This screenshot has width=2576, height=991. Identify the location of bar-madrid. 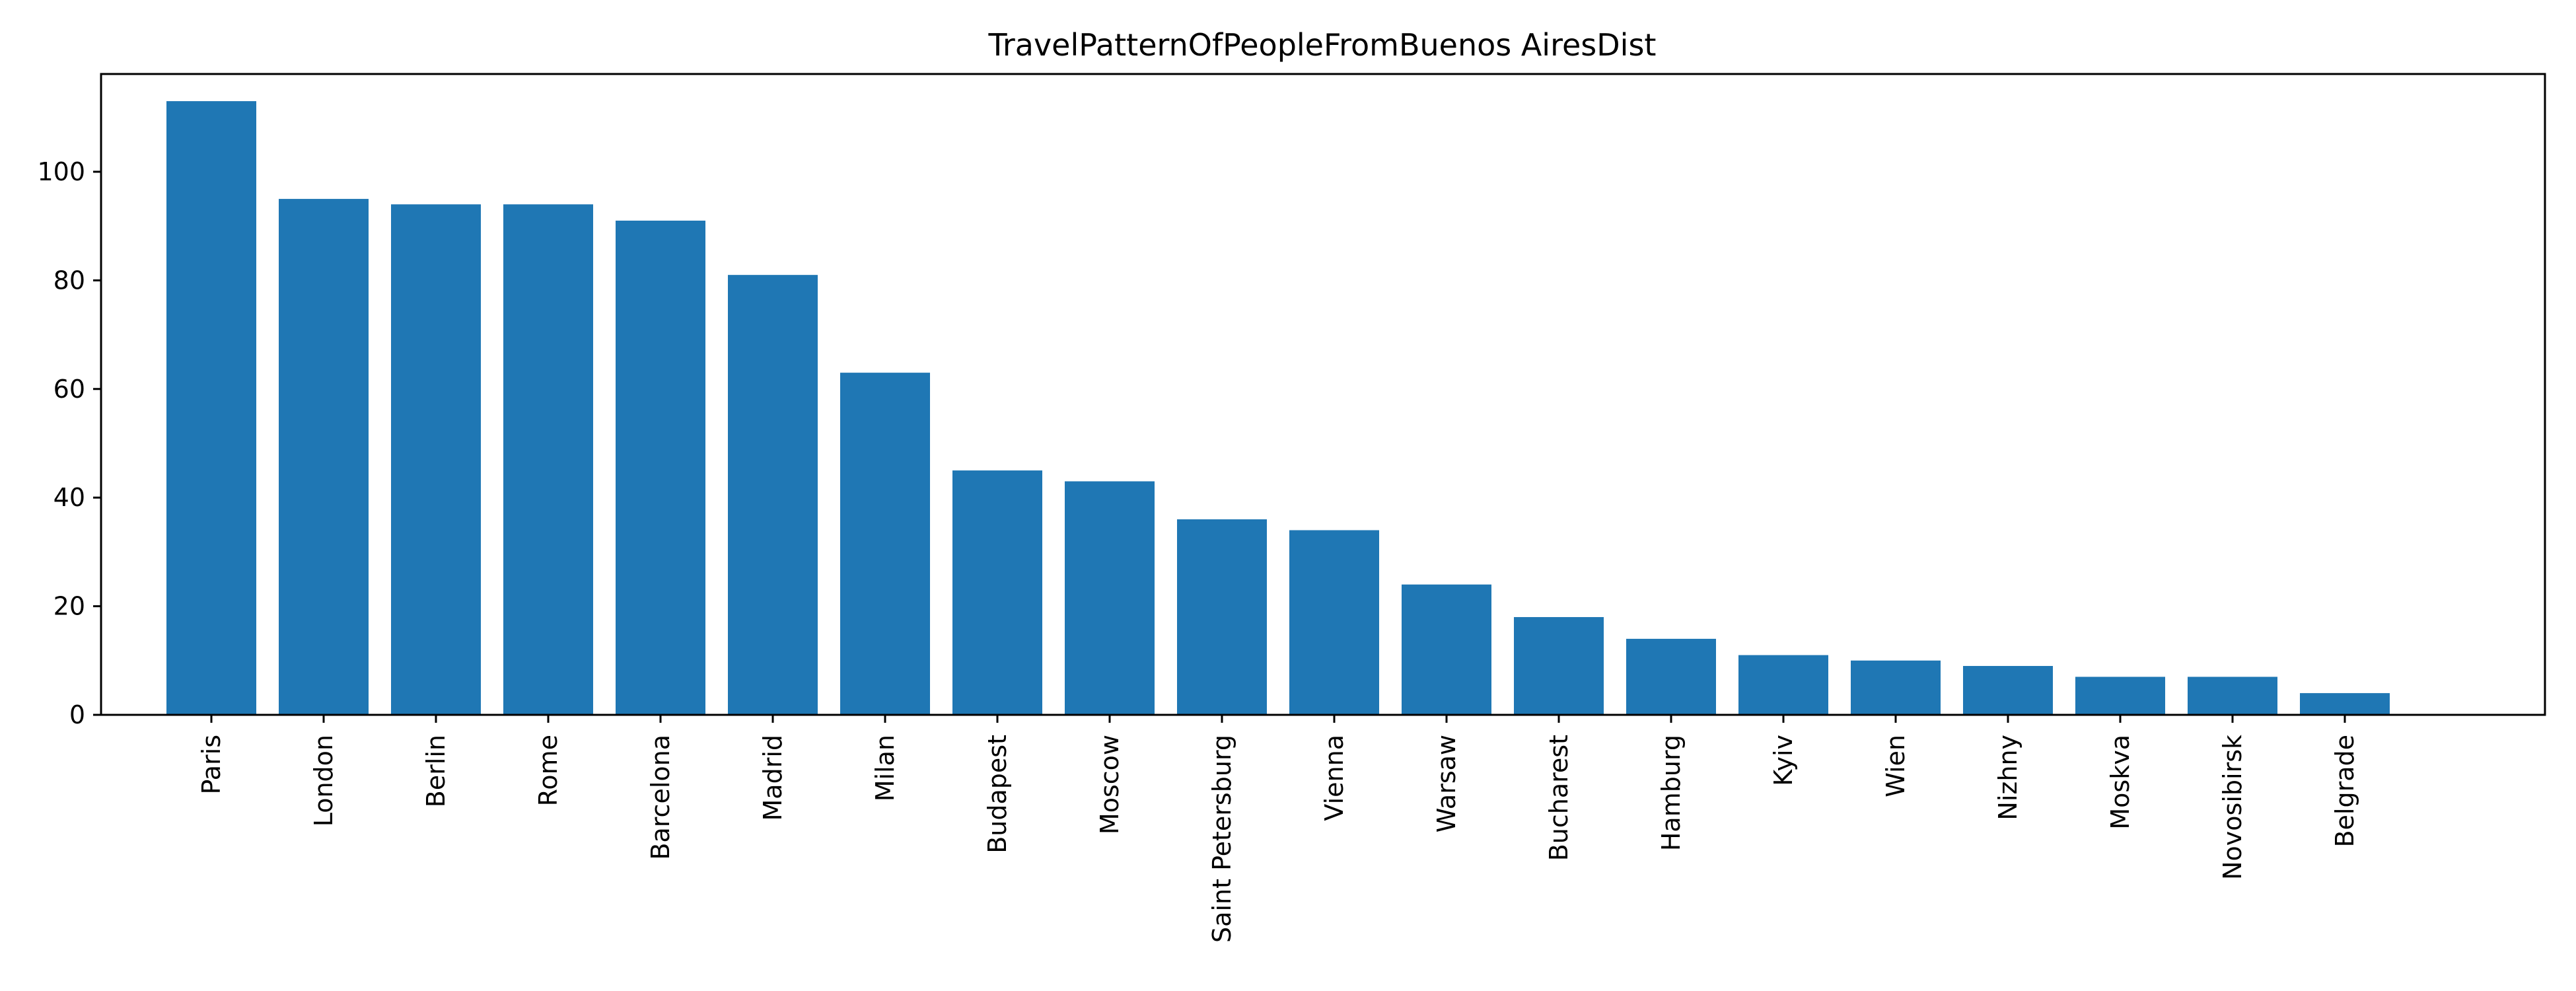
(773, 495).